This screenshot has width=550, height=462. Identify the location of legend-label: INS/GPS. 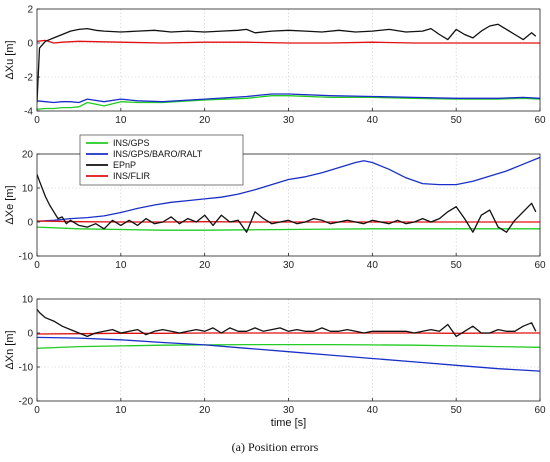
(131, 143).